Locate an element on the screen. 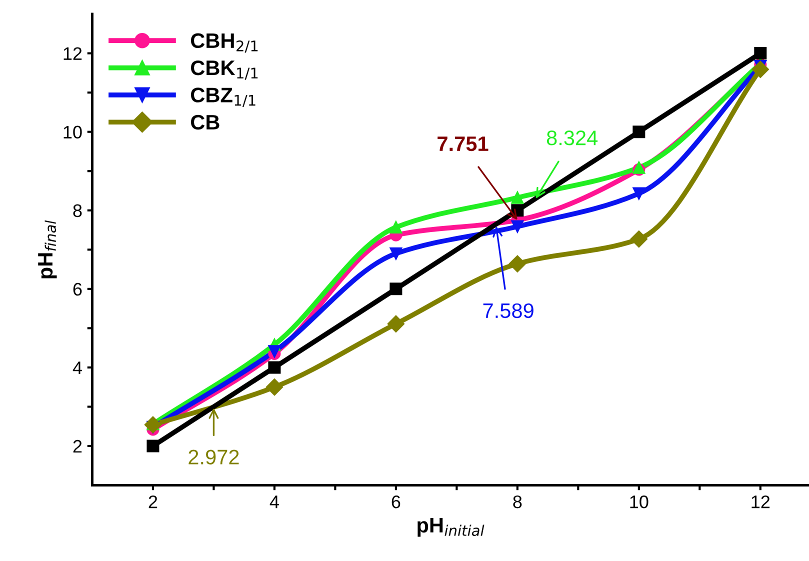 The width and height of the screenshot is (809, 561). legend-label: CBH$_{2/1}$ is located at coordinates (224, 43).